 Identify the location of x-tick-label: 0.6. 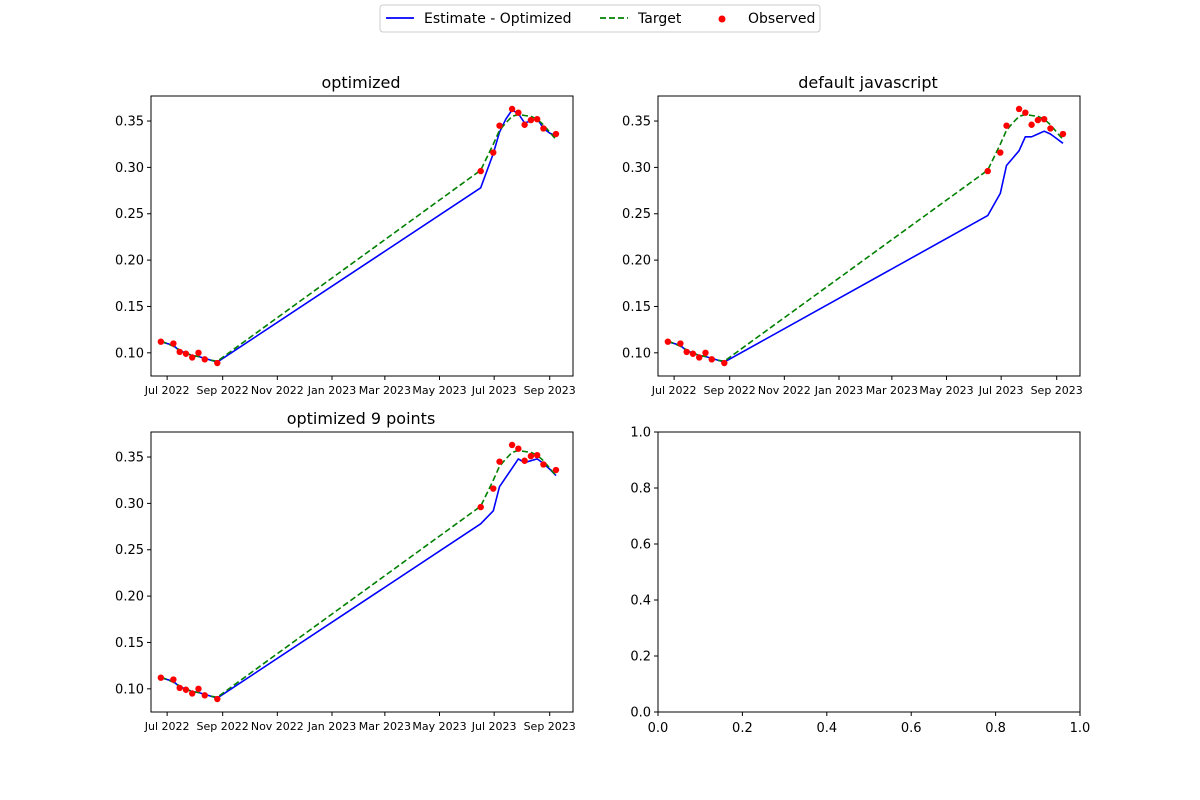
(911, 728).